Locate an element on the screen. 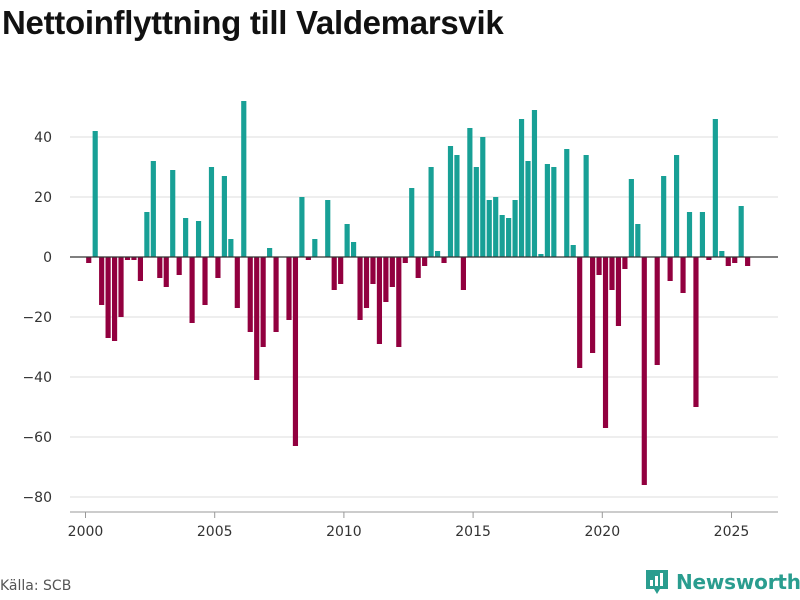  brand-name: Newsworthy is located at coordinates (738, 582).